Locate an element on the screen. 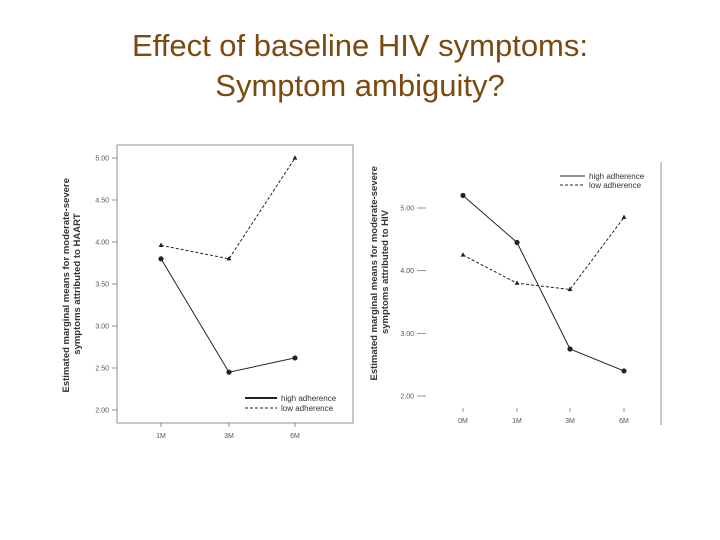 This screenshot has height=540, width=720. title-line-2: Symptom ambiguity? is located at coordinates (360, 85).